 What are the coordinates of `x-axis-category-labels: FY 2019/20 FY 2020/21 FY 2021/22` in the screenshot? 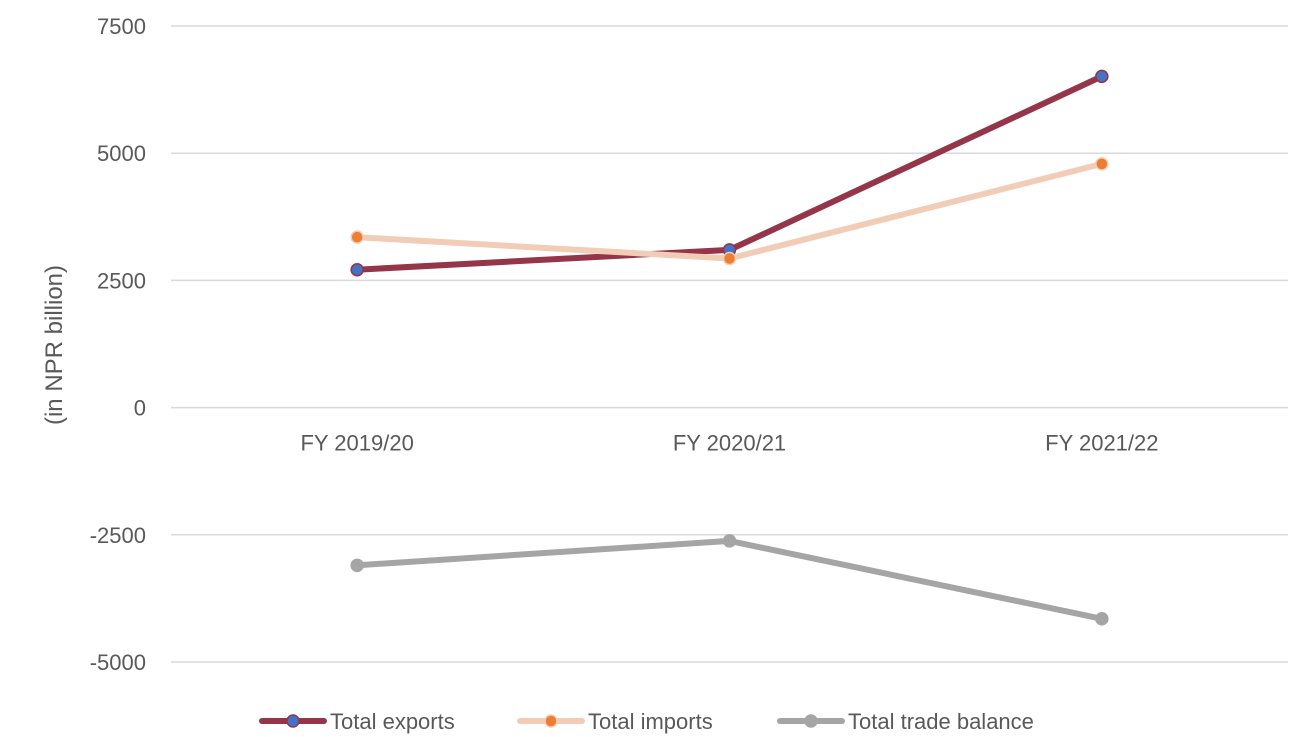 It's located at (729, 443).